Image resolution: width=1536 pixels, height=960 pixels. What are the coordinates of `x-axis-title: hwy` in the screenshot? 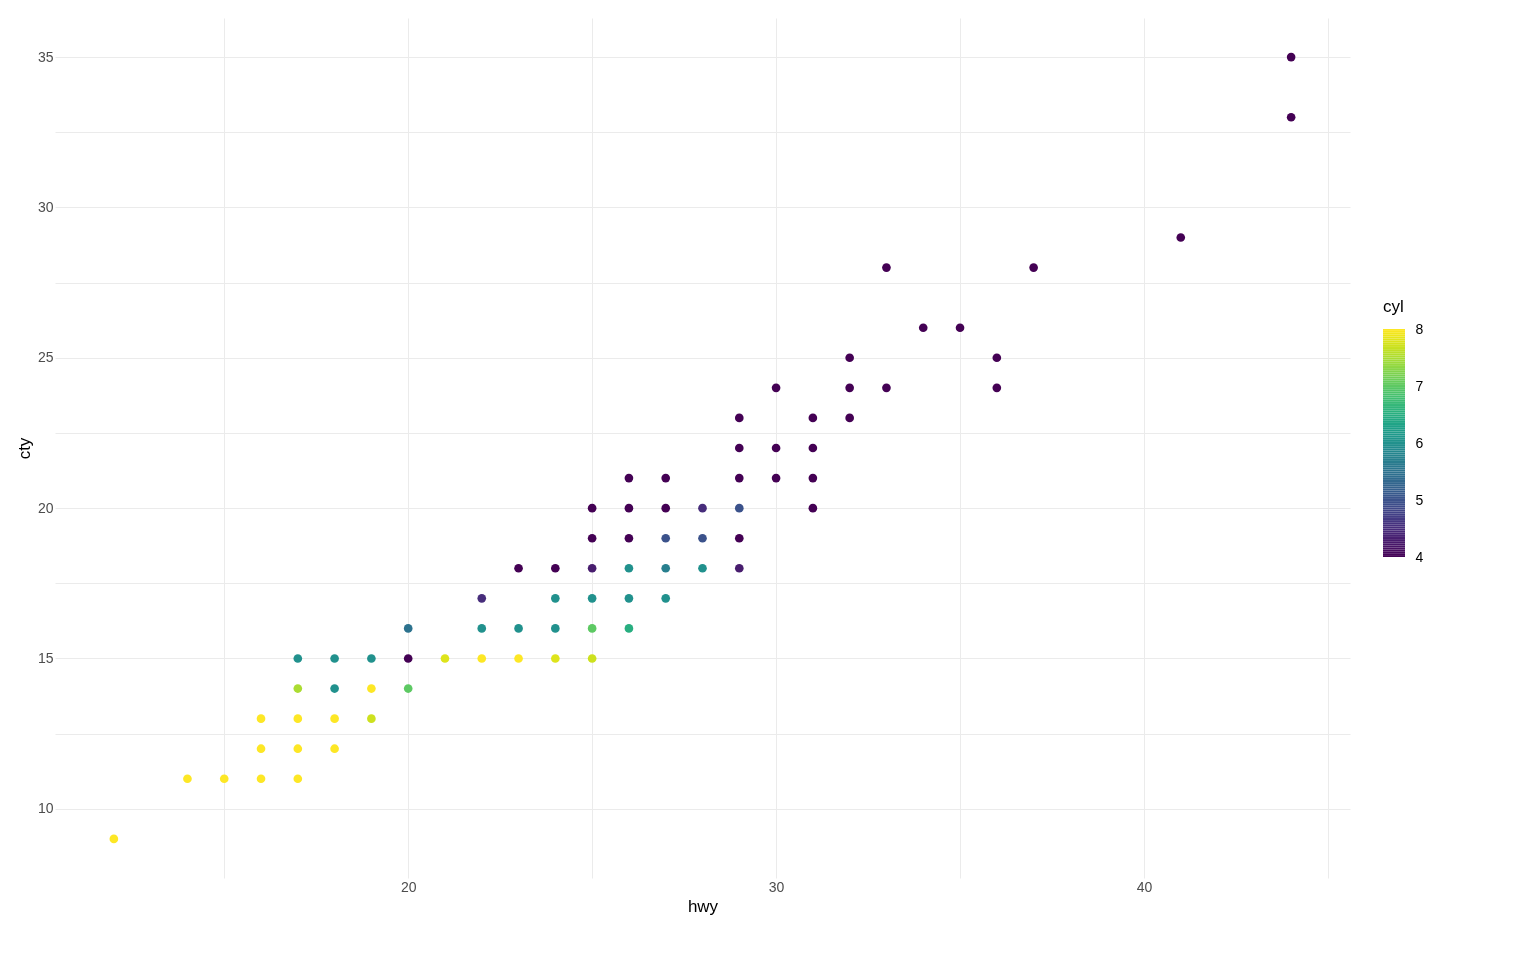 It's located at (703, 906).